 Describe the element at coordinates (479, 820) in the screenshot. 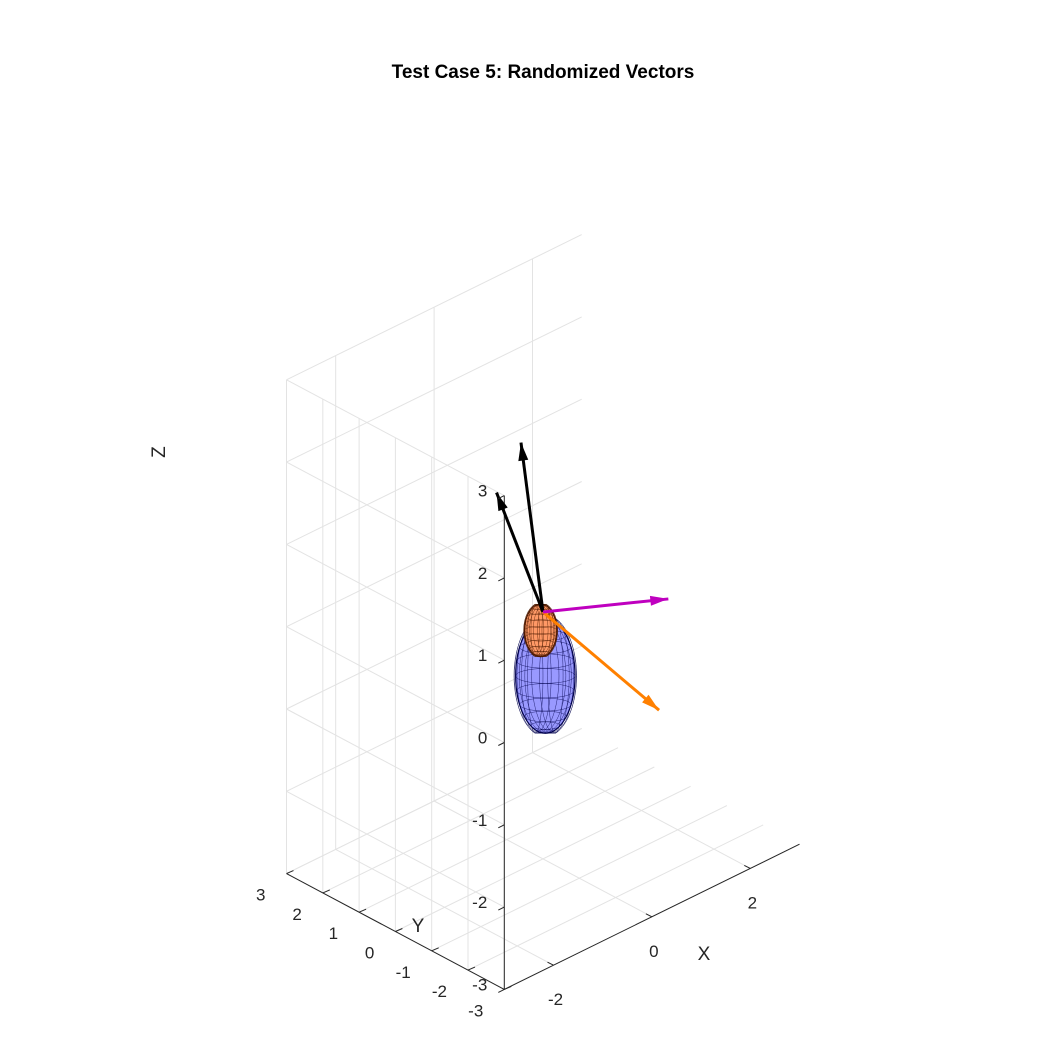

I see `z-tick-label: -1` at that location.